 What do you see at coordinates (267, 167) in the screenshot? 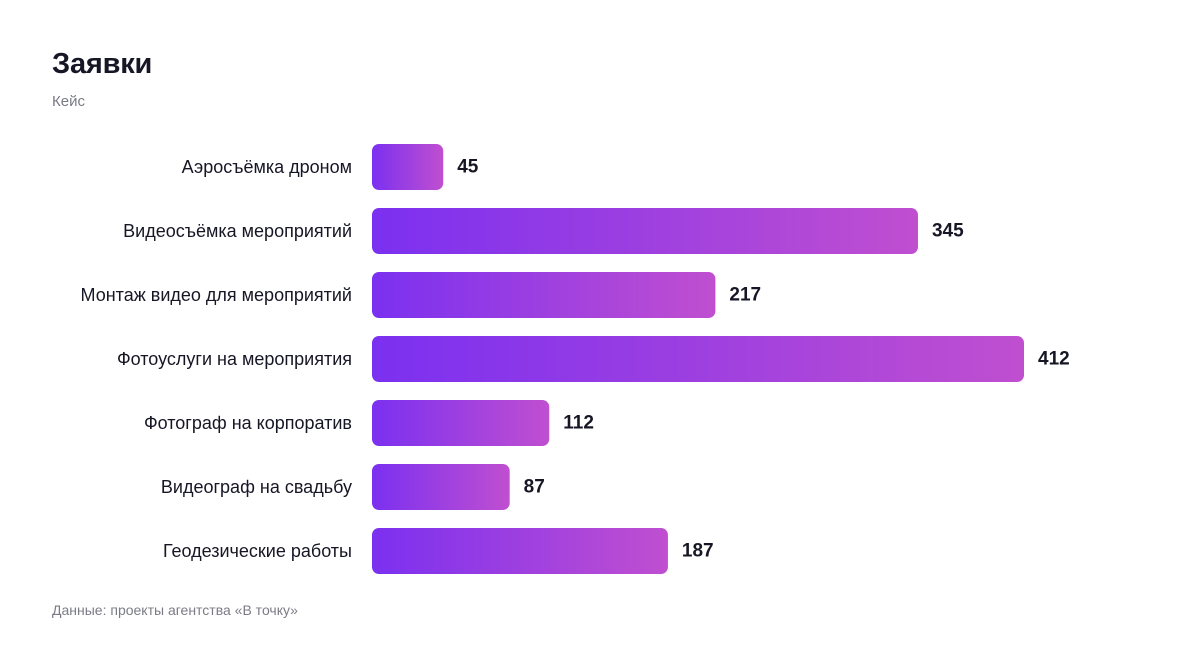
I see `category-label: Аэросъёмка дроном` at bounding box center [267, 167].